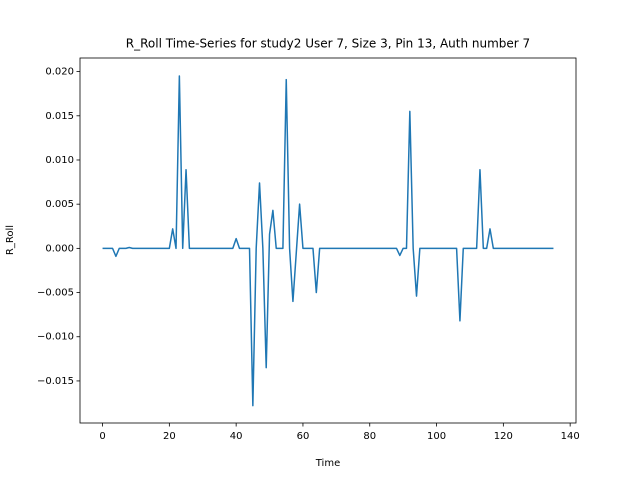 This screenshot has height=480, width=640. What do you see at coordinates (59, 72) in the screenshot?
I see `y-tick-label: 0.020` at bounding box center [59, 72].